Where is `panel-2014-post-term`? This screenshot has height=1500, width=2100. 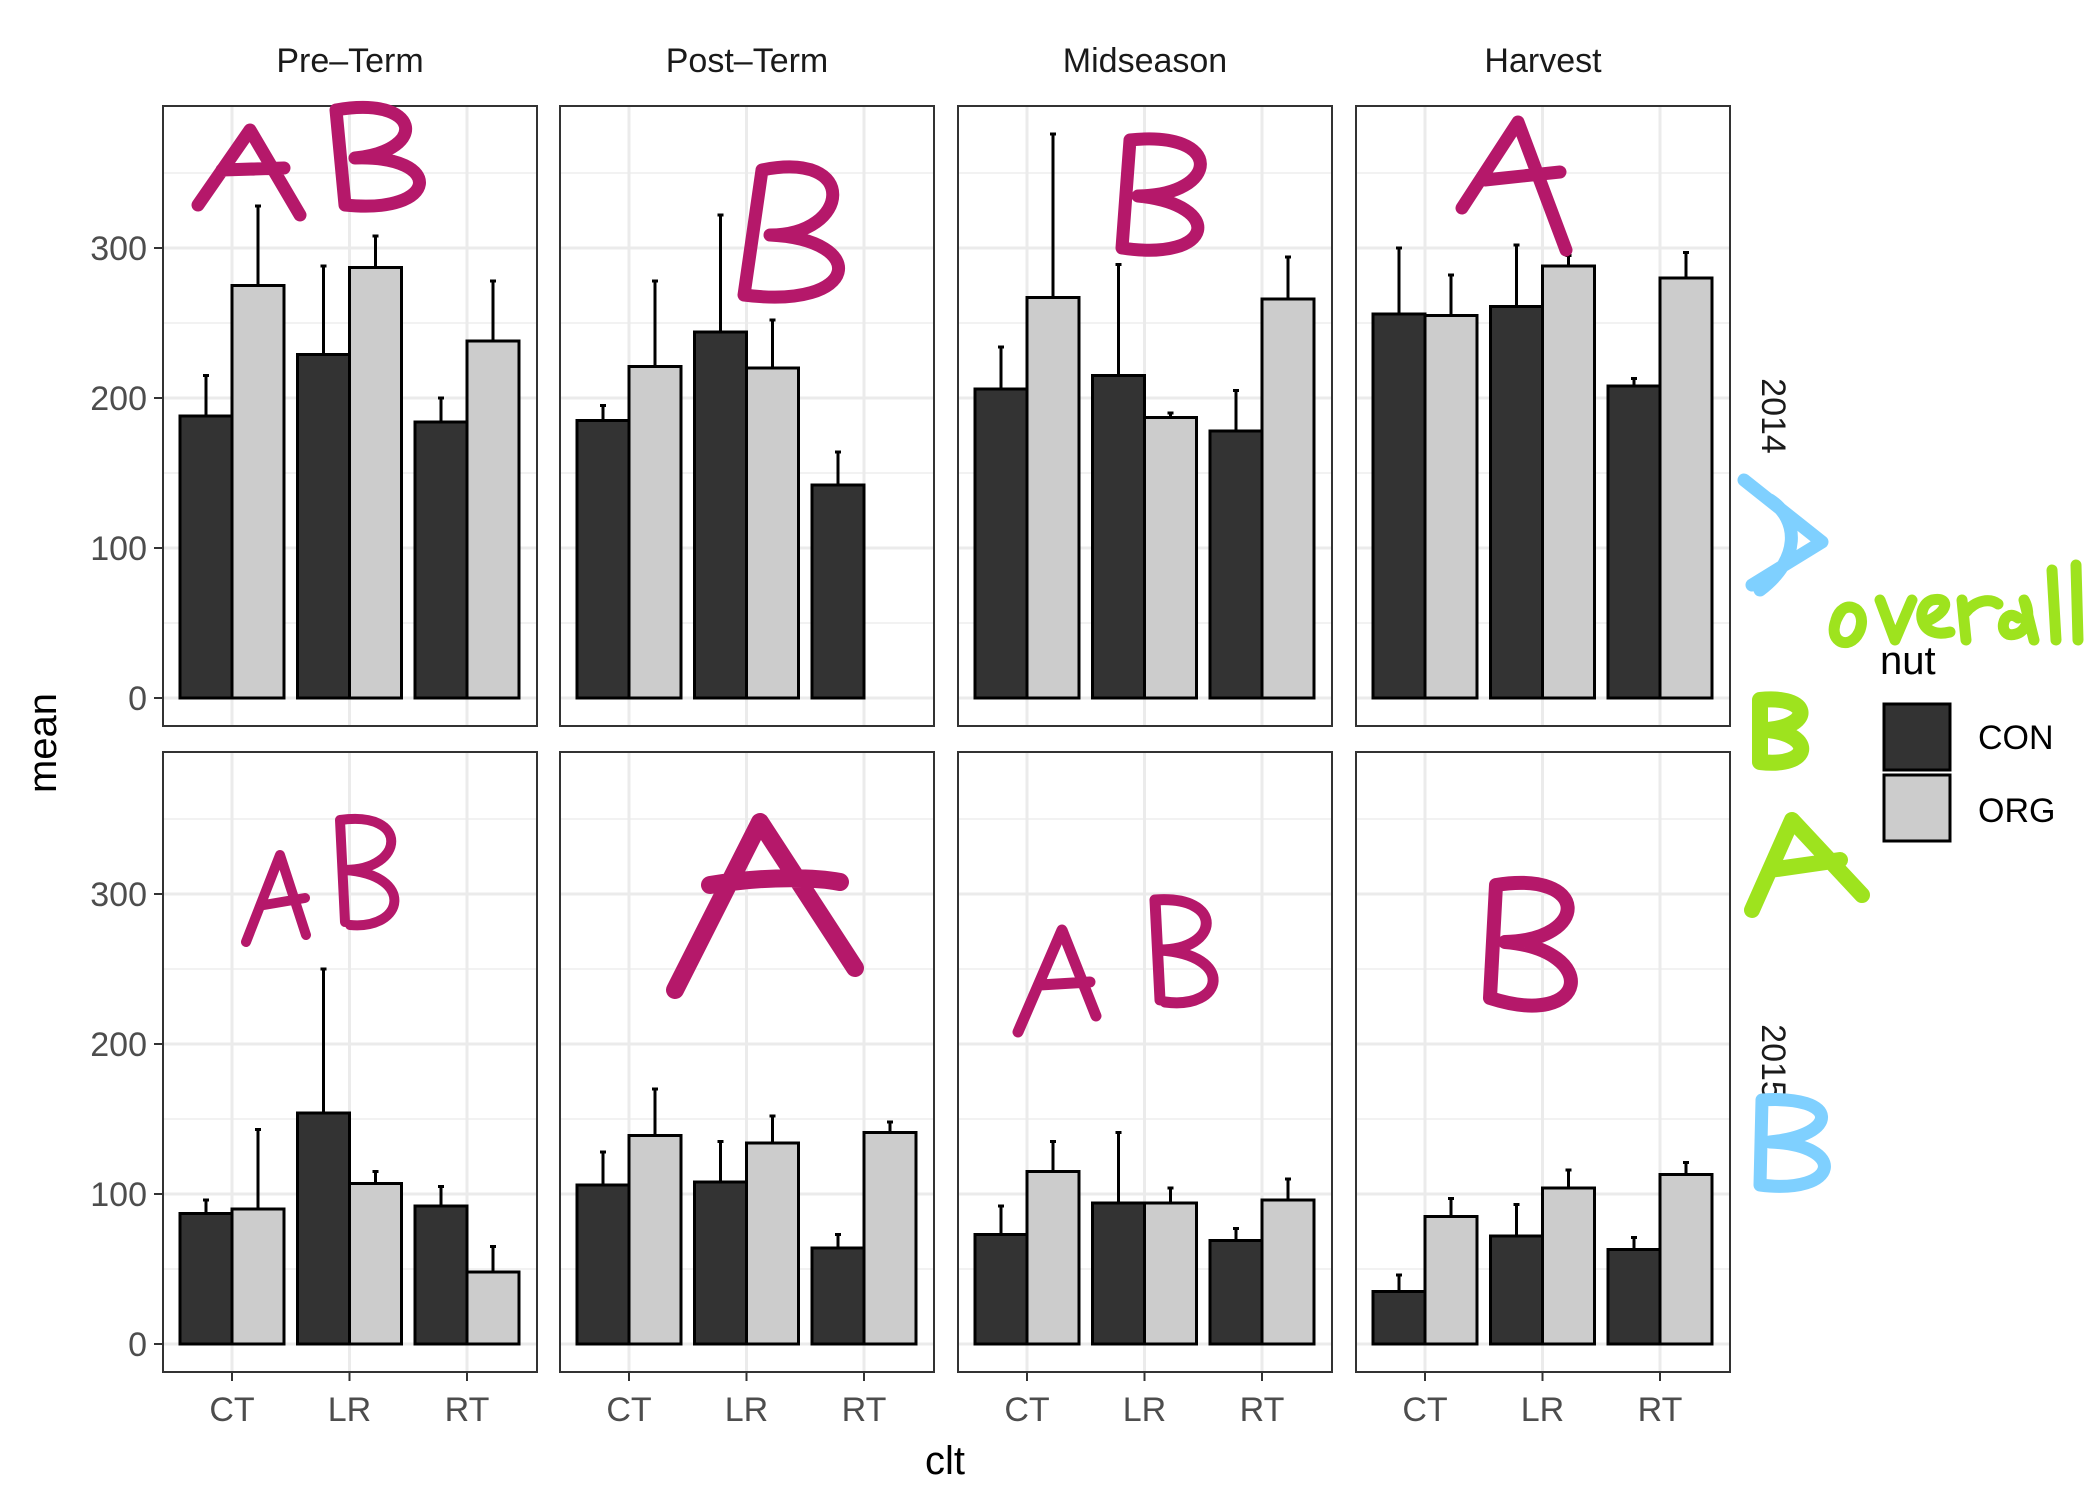 panel-2014-post-term is located at coordinates (747, 416).